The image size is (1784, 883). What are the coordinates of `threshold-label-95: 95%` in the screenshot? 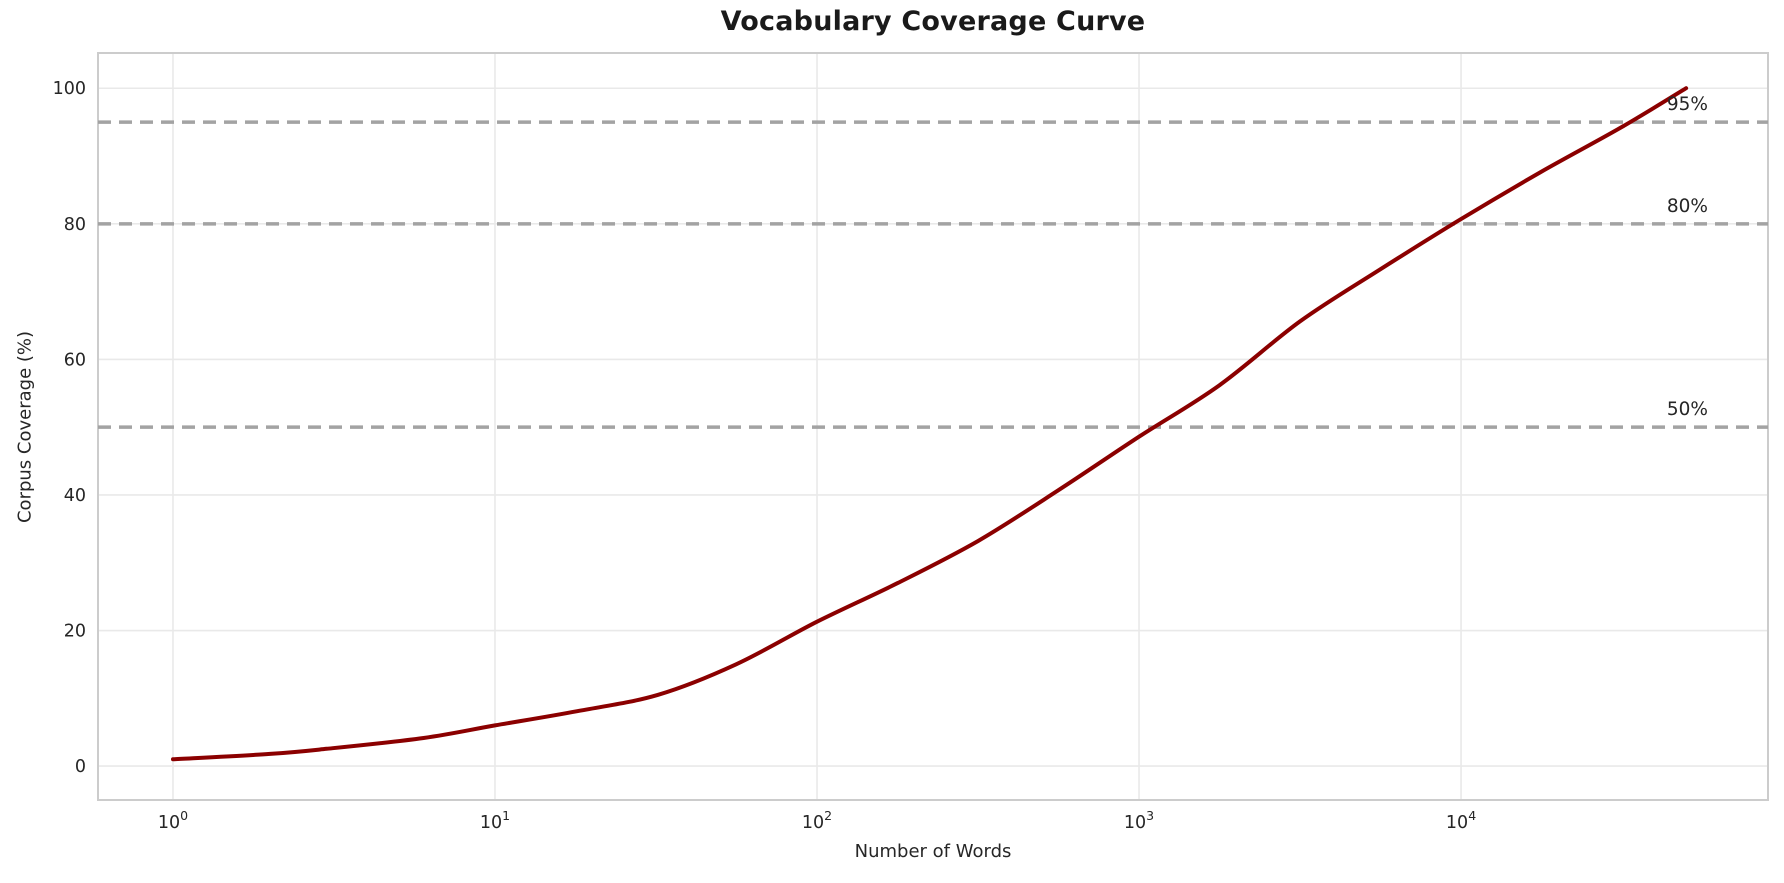 It's located at (1687, 104).